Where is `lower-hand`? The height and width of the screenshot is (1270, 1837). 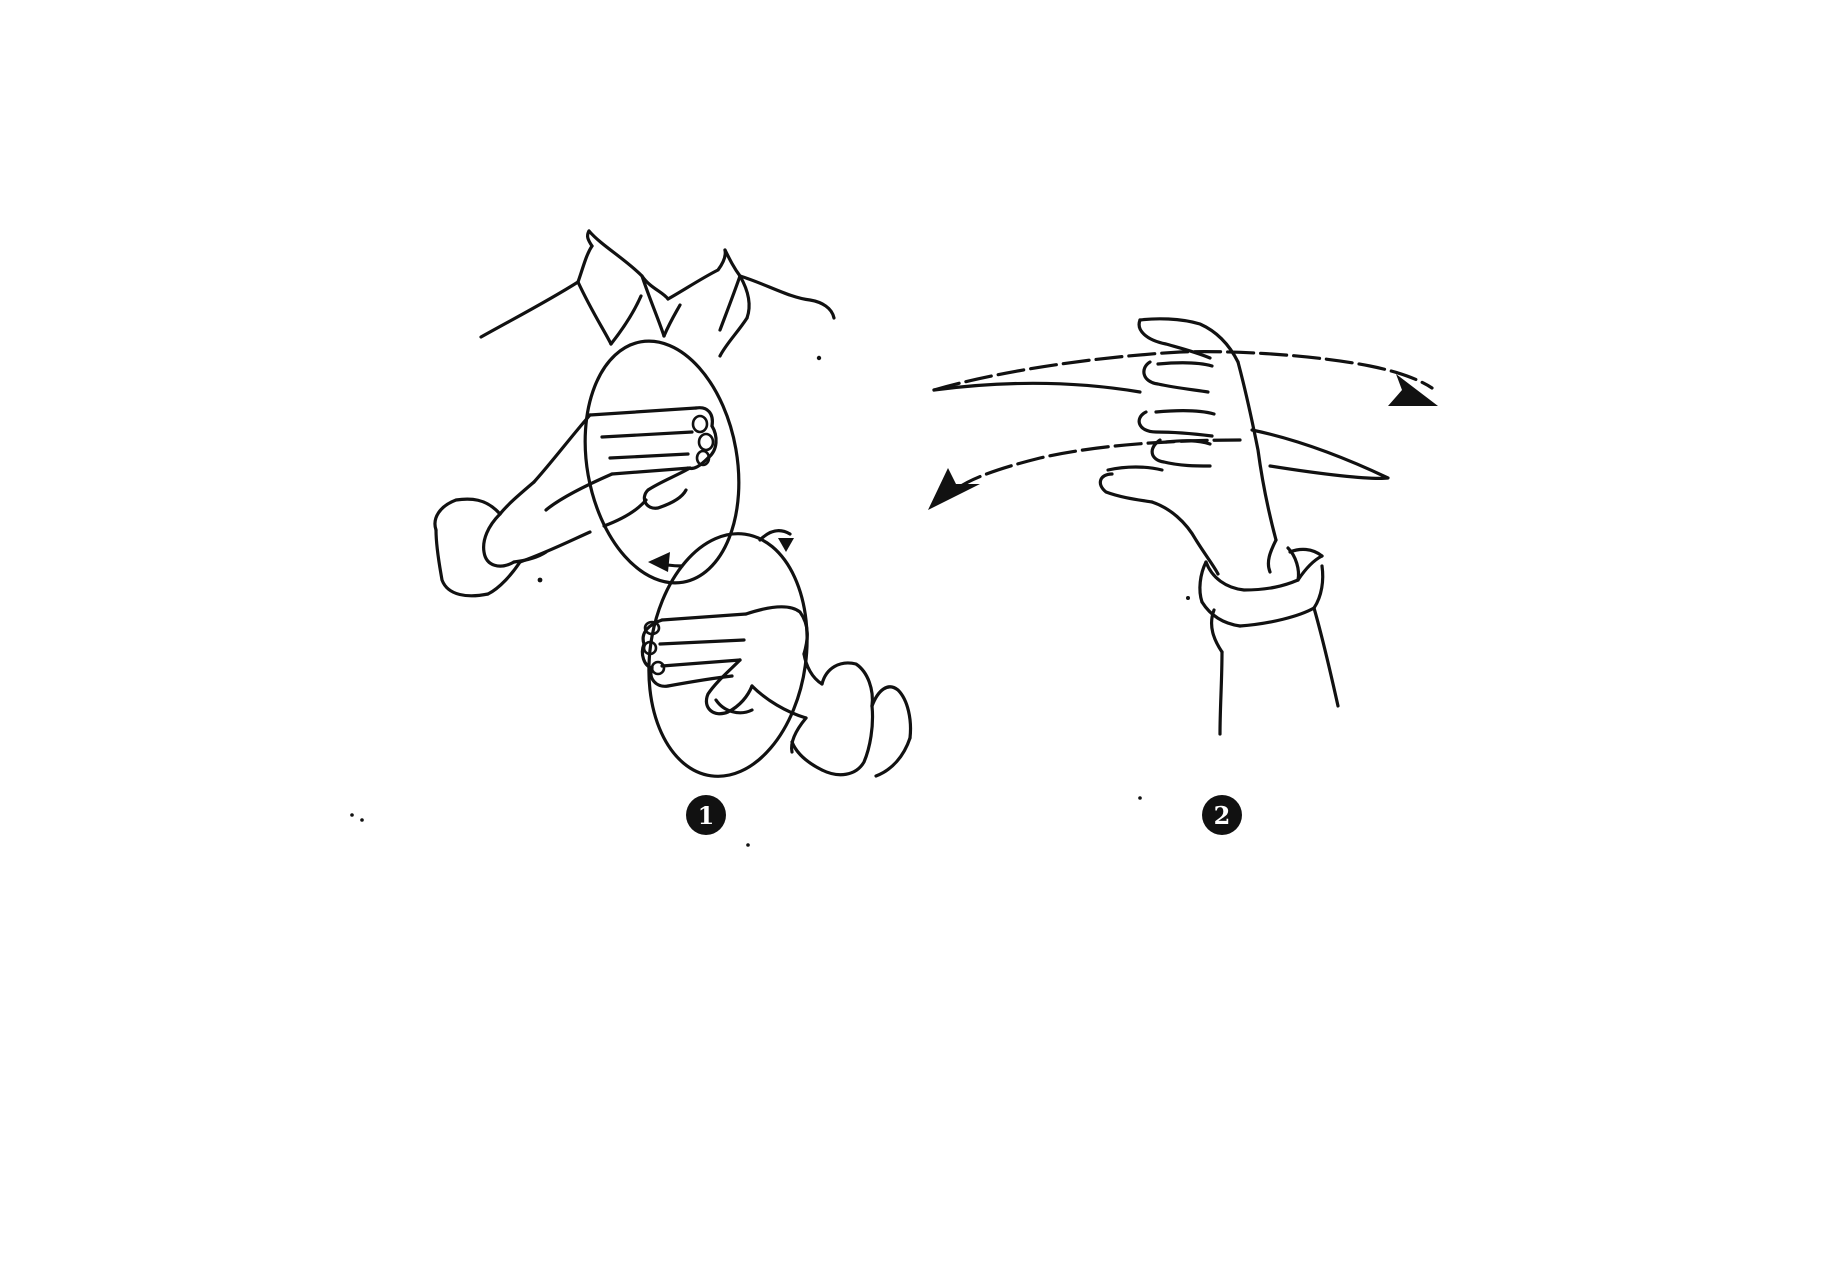 lower-hand is located at coordinates (776, 691).